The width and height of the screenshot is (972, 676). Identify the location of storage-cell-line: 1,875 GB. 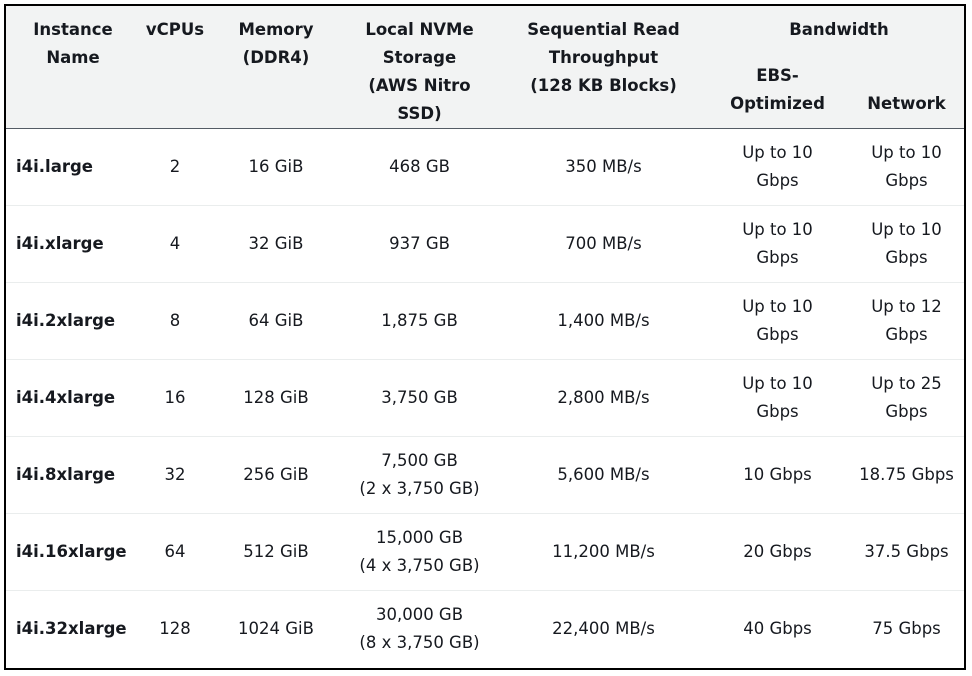
(419, 320).